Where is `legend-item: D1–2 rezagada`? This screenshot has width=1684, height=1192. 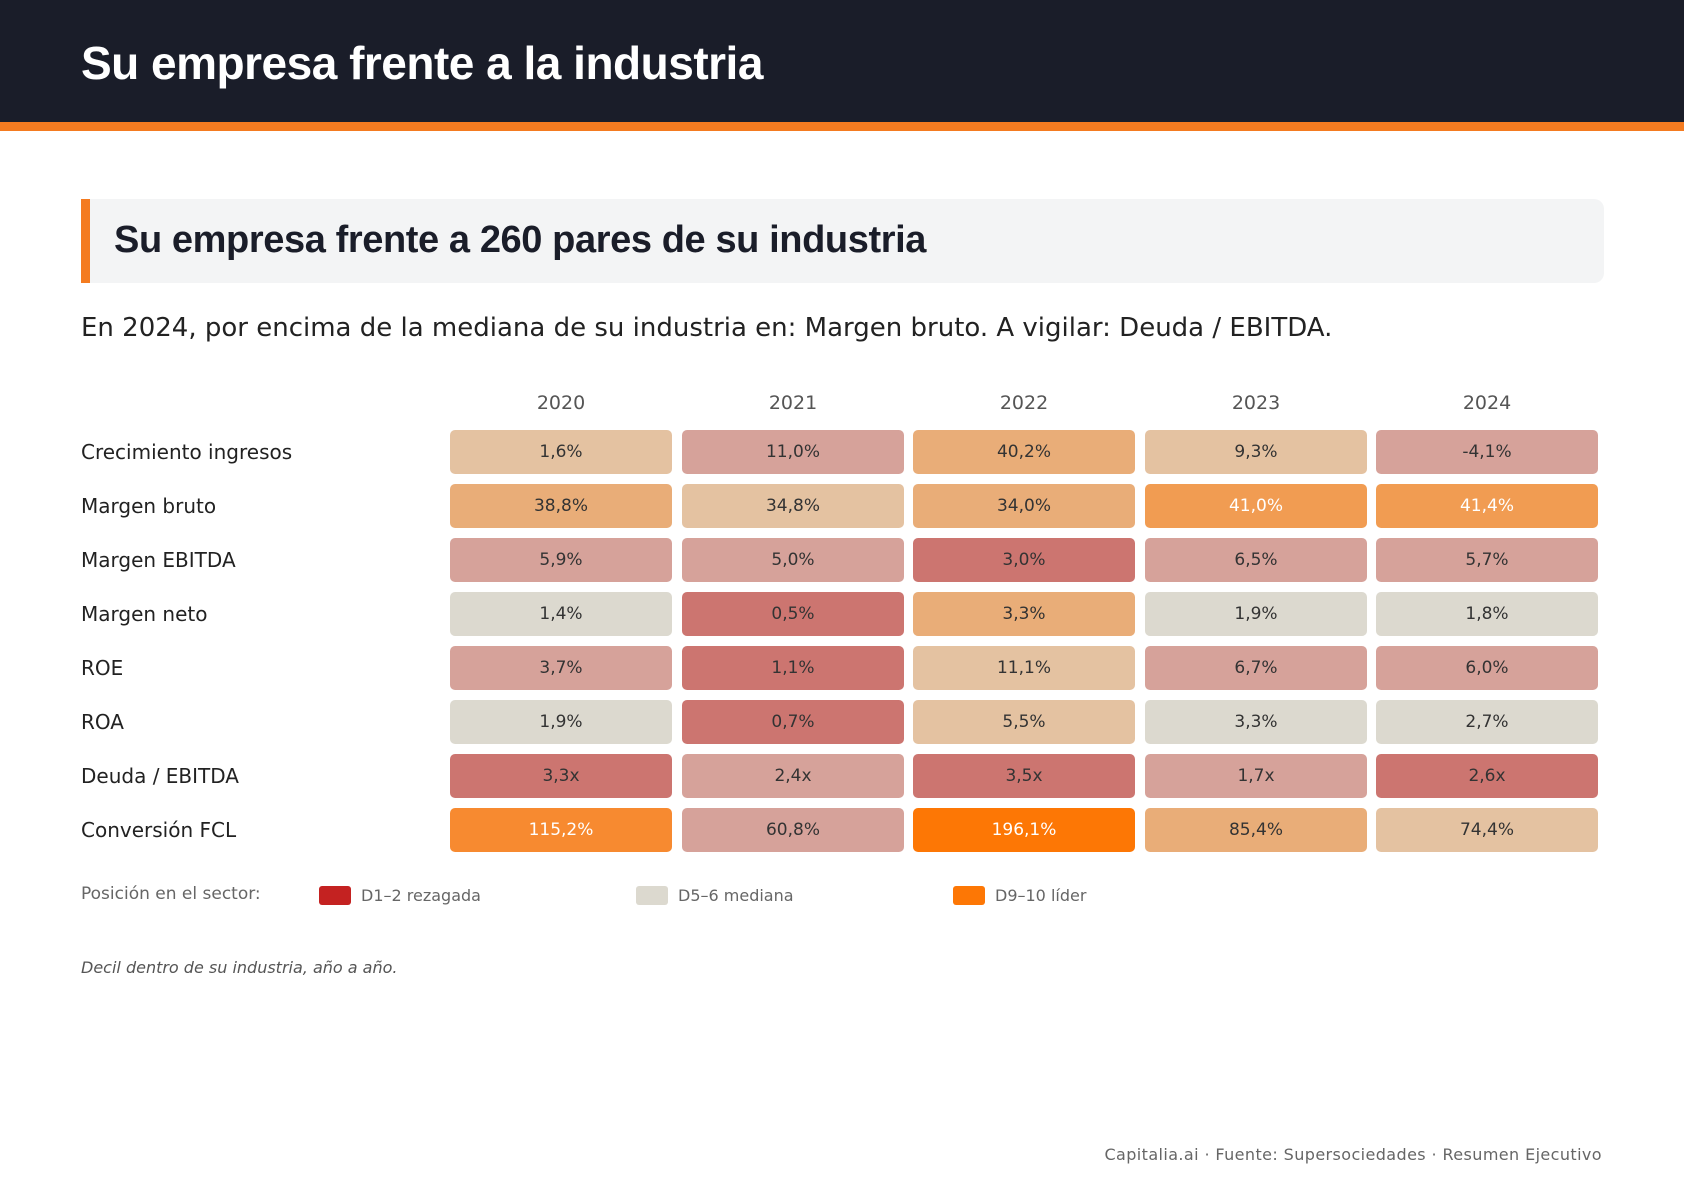
legend-item: D1–2 rezagada is located at coordinates (400, 895).